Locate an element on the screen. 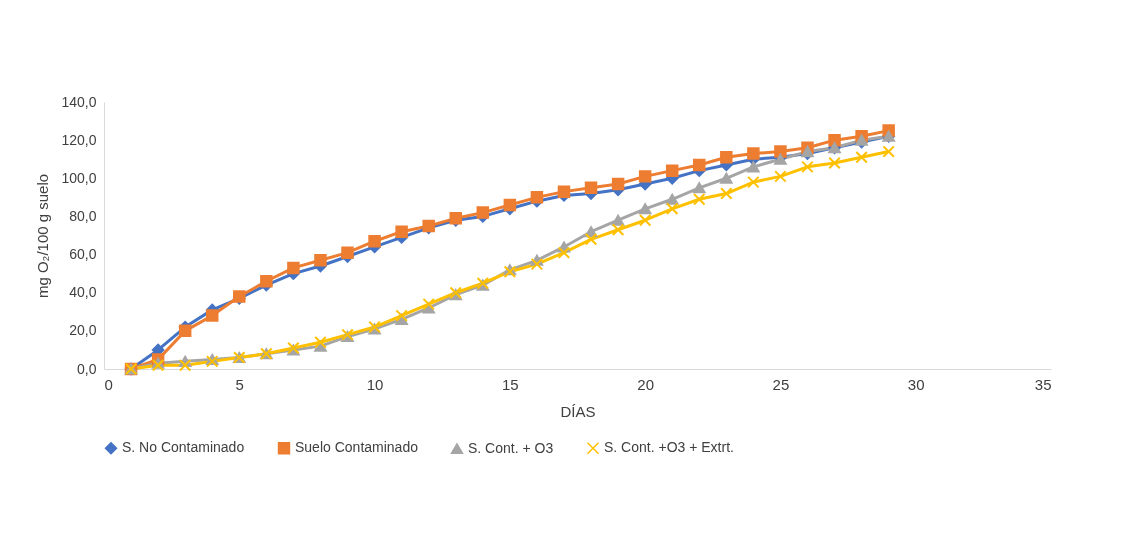  y-axis-title: mg O₂/100 g suelo is located at coordinates (43, 236).